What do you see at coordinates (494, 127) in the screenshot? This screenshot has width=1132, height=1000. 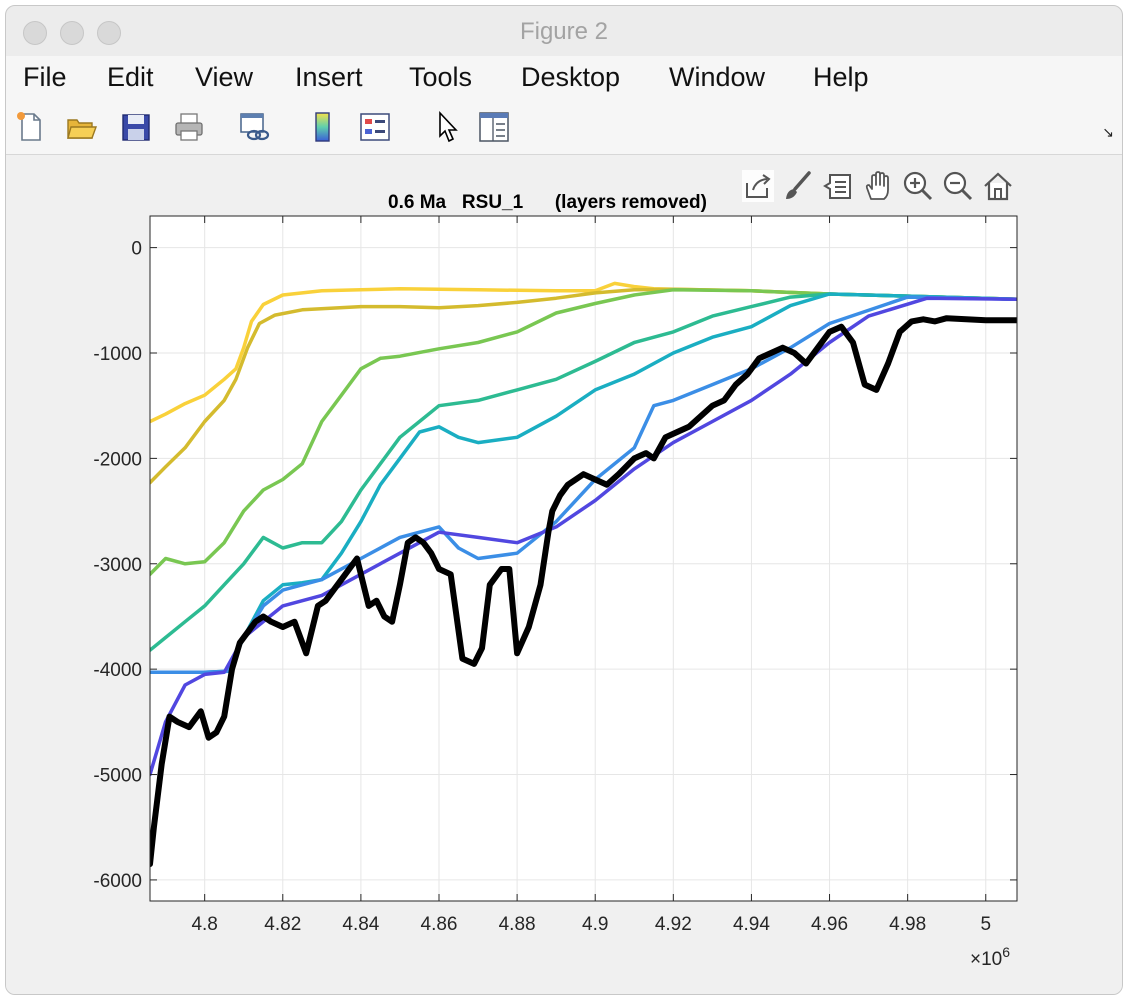 I see `property-inspector-icon` at bounding box center [494, 127].